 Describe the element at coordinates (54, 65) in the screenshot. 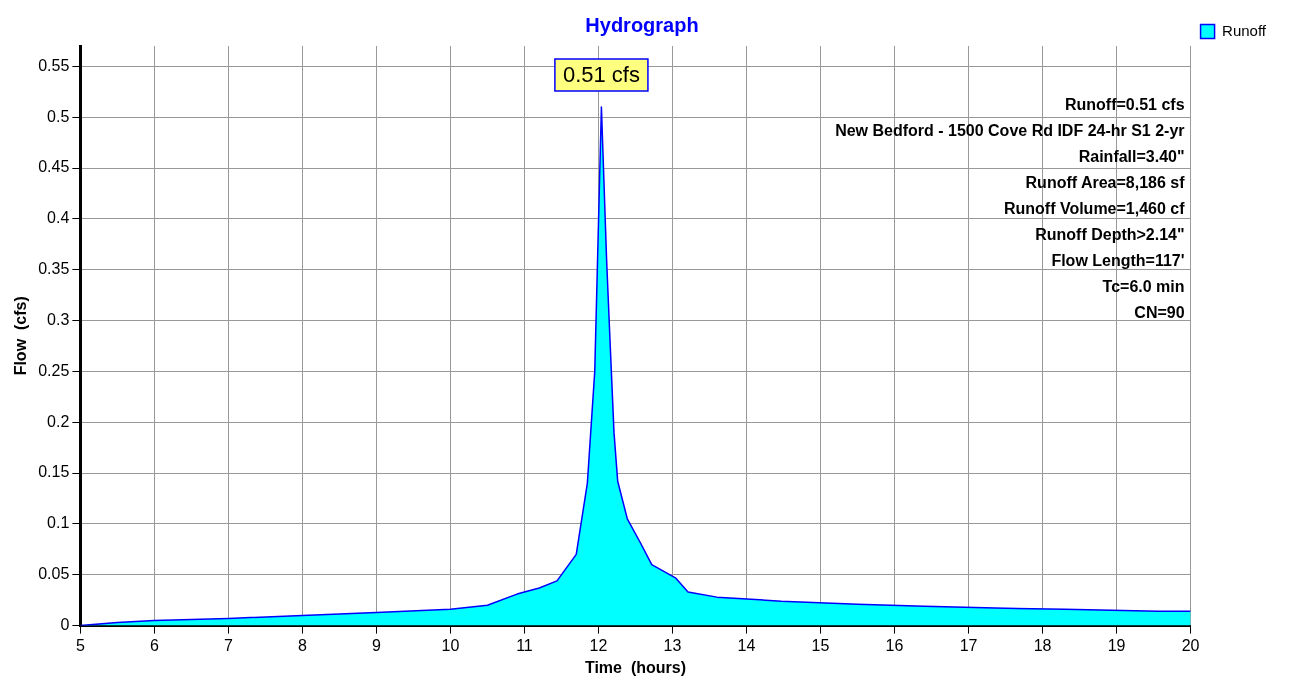

I see `y-tick-label: 0.55` at that location.